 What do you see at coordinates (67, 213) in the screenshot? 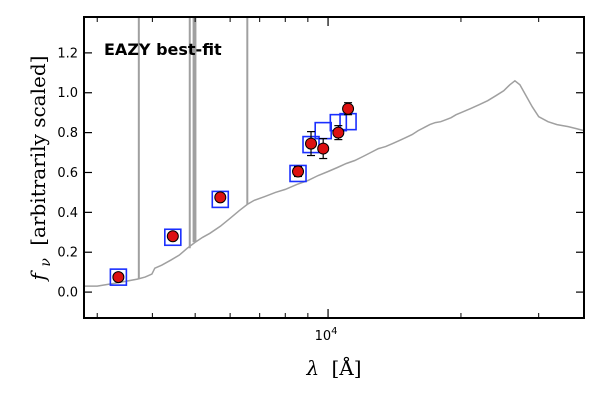
I see `y-tick-label: 0.4` at bounding box center [67, 213].